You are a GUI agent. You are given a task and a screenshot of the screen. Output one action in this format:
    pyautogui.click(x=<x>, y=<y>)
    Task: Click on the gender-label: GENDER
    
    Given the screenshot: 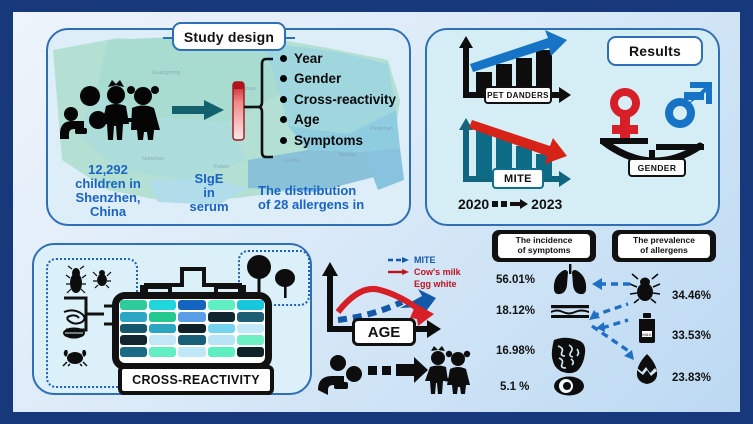 What is the action you would take?
    pyautogui.click(x=657, y=167)
    